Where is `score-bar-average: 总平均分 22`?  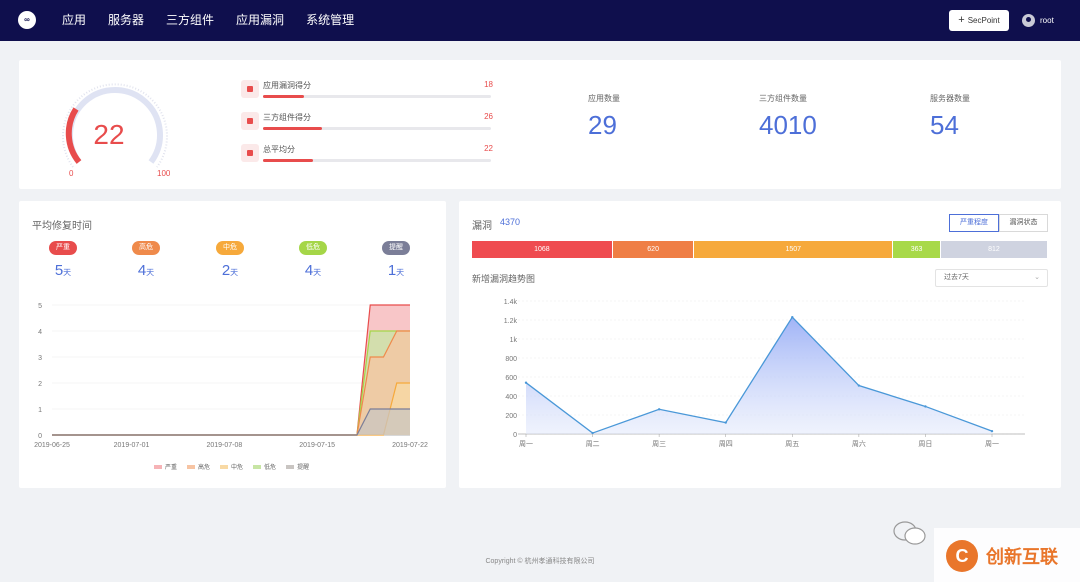 score-bar-average: 总平均分 22 is located at coordinates (367, 156).